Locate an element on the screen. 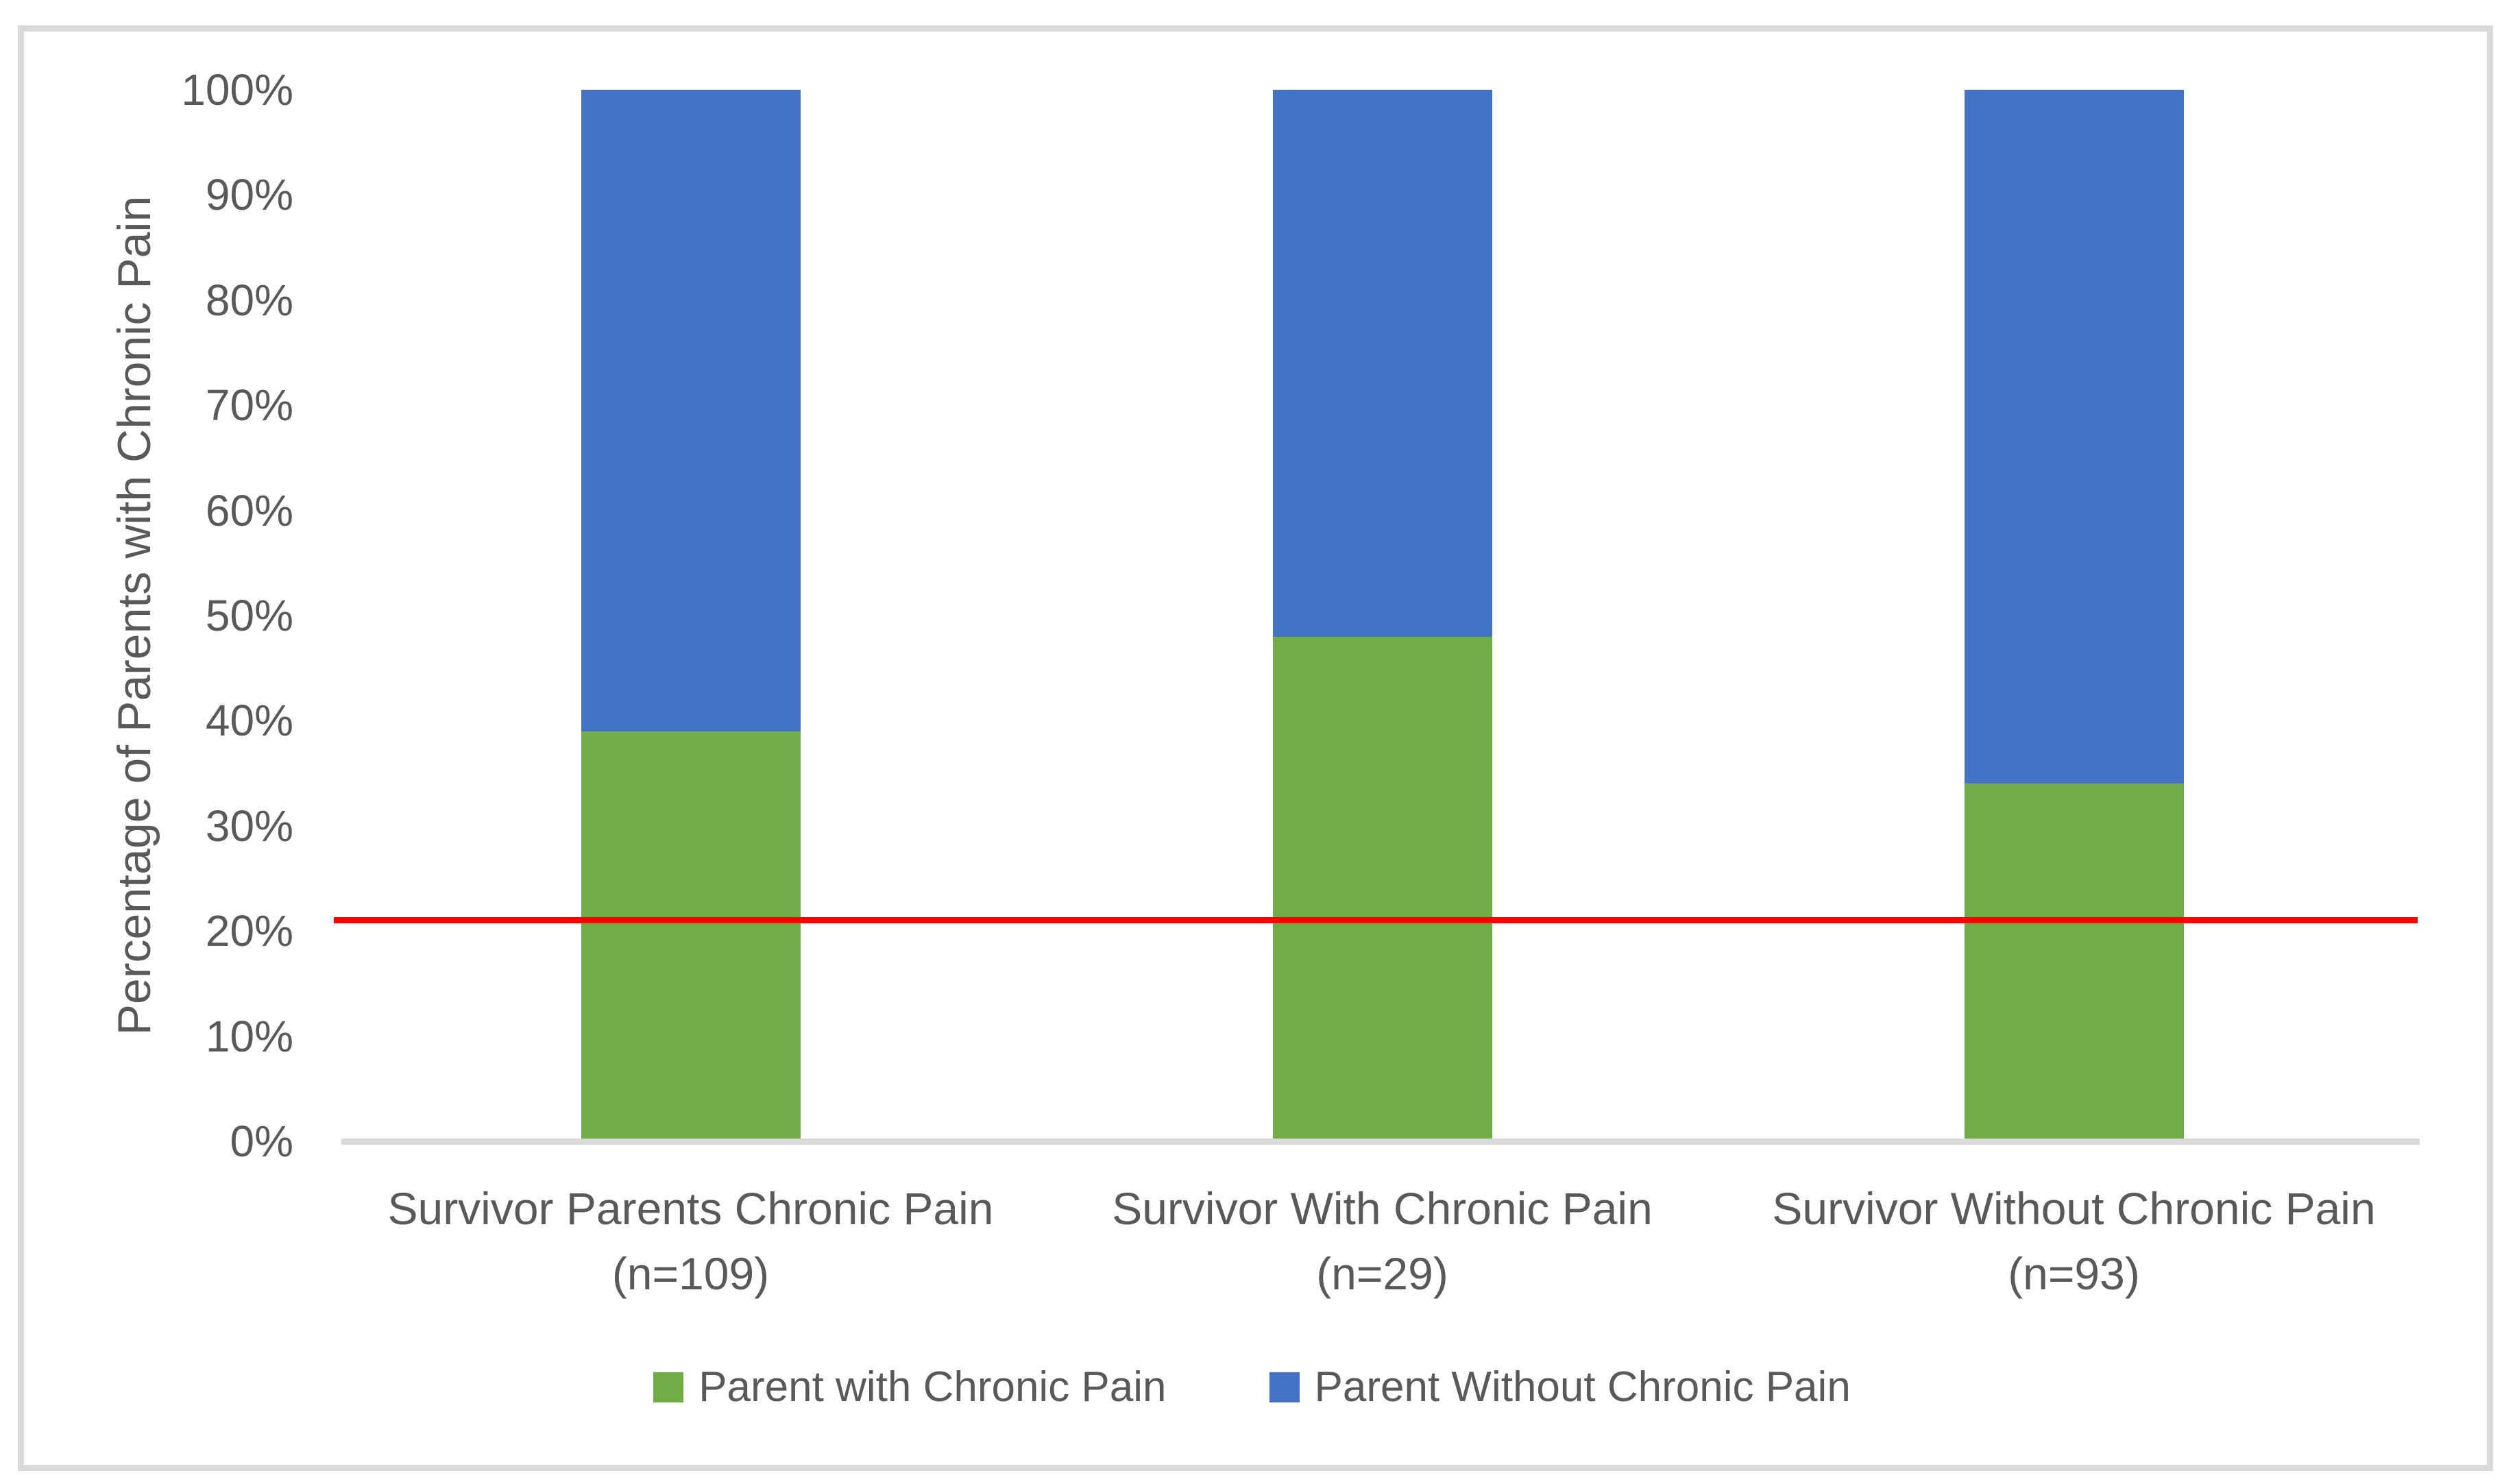 Image resolution: width=2504 pixels, height=1484 pixels. y-tick-label: 30% is located at coordinates (249, 826).